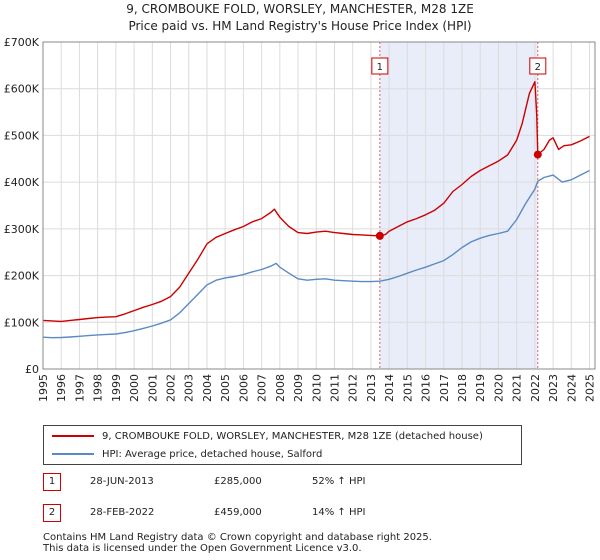 This screenshot has width=600, height=560. I want to click on x-tick-label: 2021, so click(517, 388).